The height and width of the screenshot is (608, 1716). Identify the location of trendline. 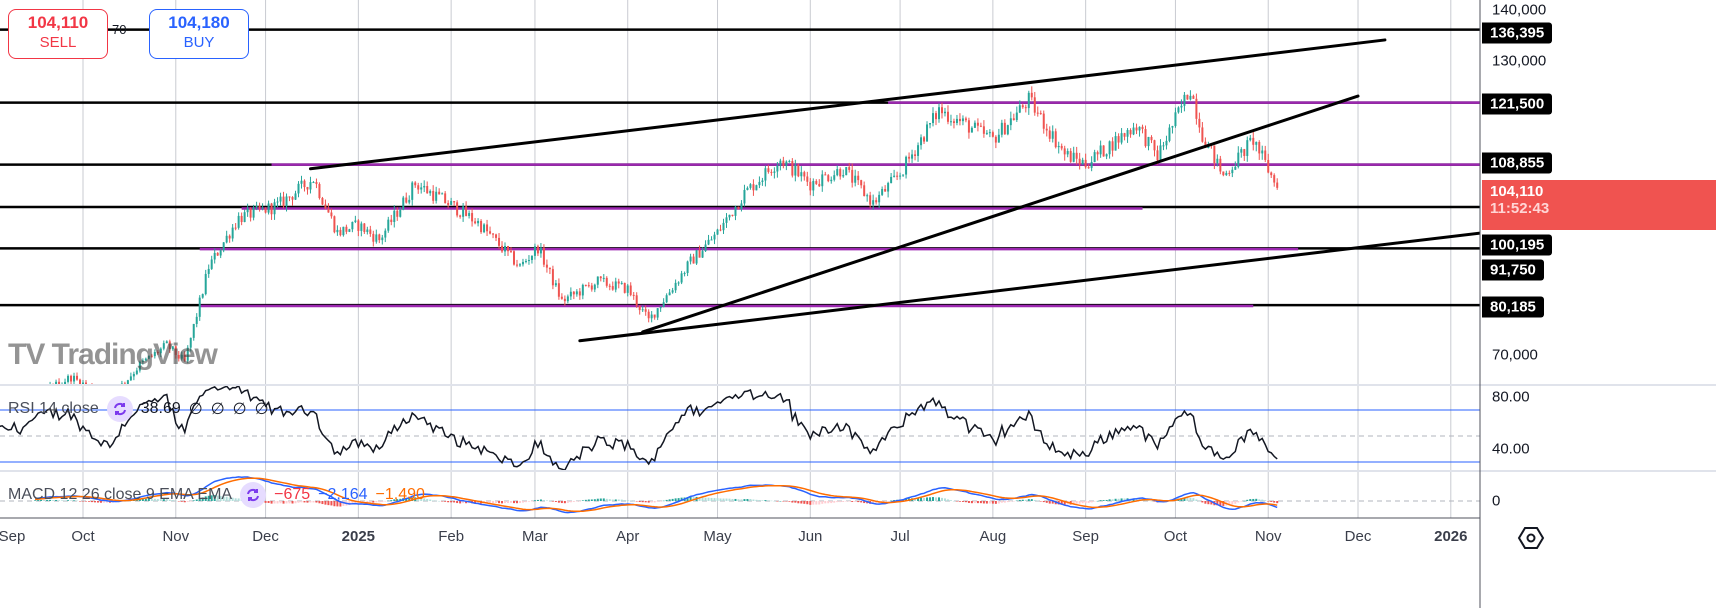
(847, 104).